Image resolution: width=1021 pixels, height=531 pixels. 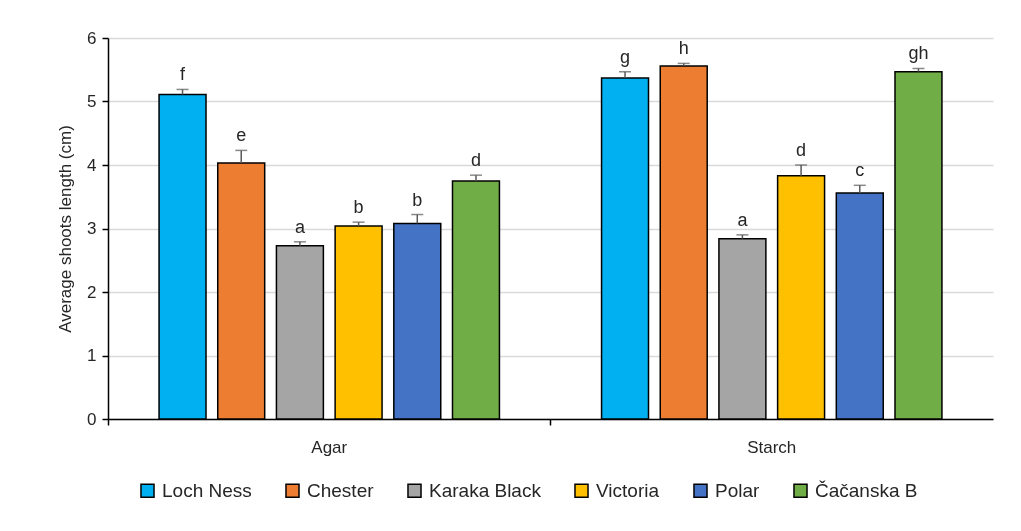 I want to click on data-label: g, so click(x=625, y=56).